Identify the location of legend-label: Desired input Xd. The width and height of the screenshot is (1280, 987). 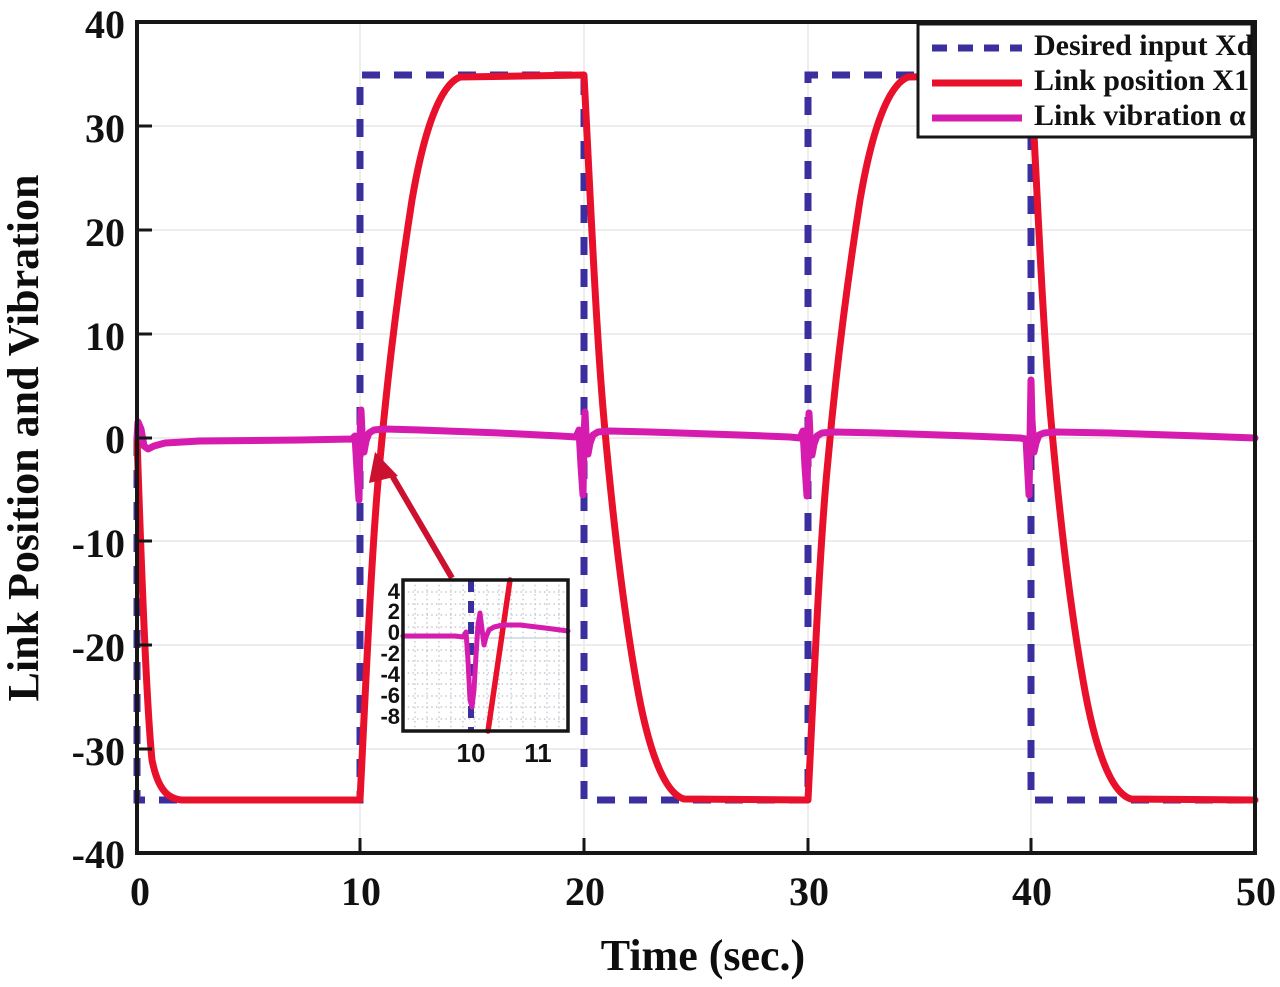
(1144, 45).